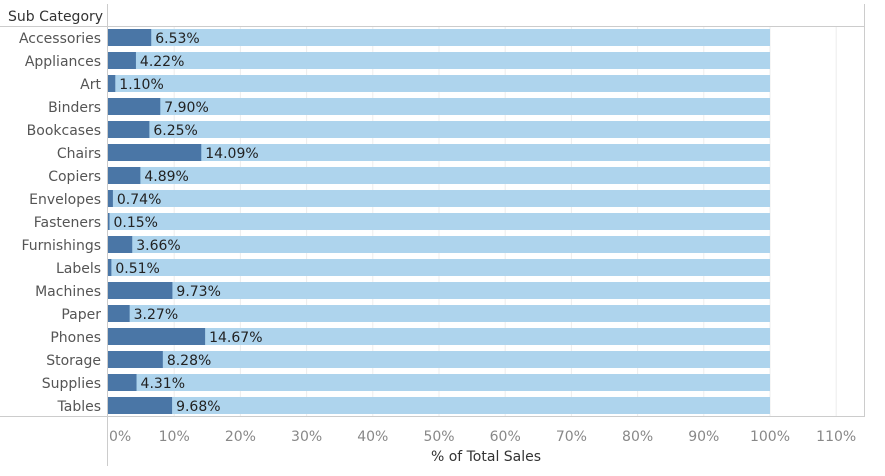 Image resolution: width=885 pixels, height=476 pixels. Describe the element at coordinates (189, 361) in the screenshot. I see `value-label: 8.28%` at that location.